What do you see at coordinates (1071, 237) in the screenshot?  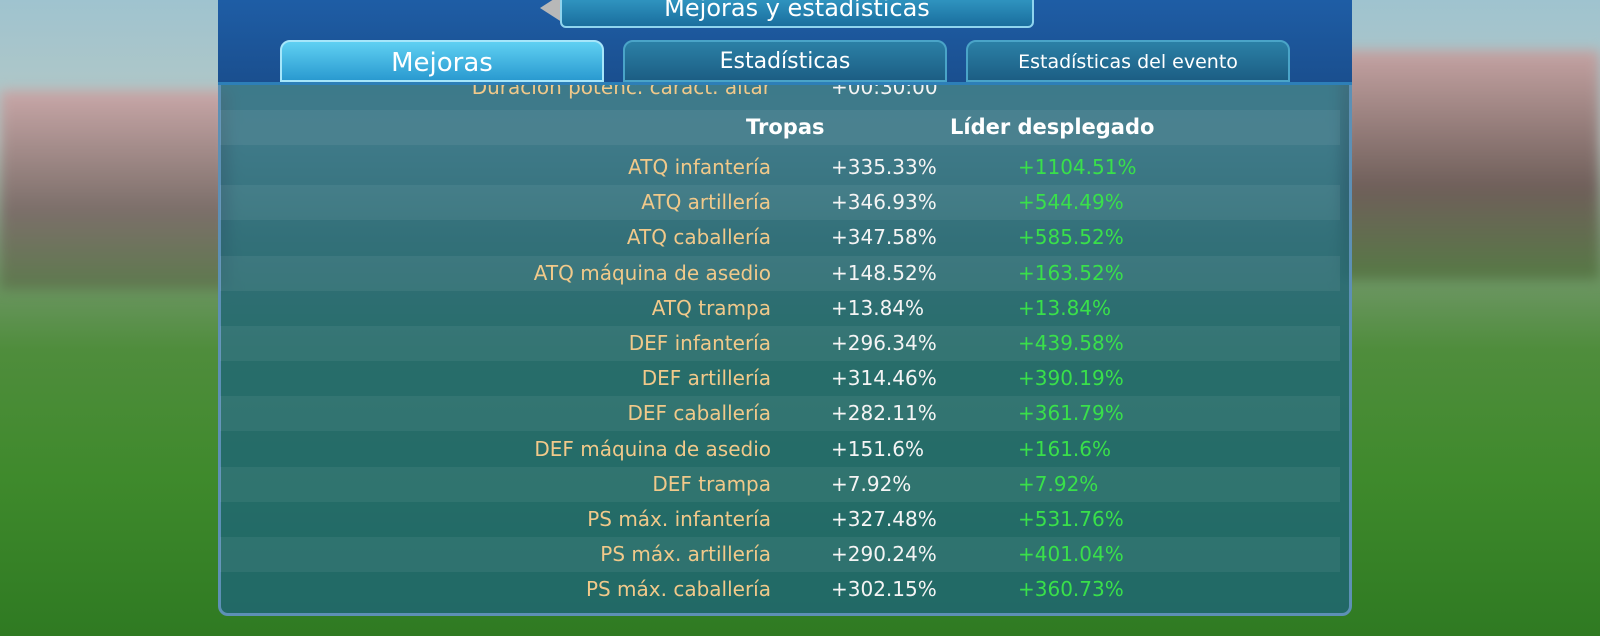 I see `leader-value: +585.52%` at bounding box center [1071, 237].